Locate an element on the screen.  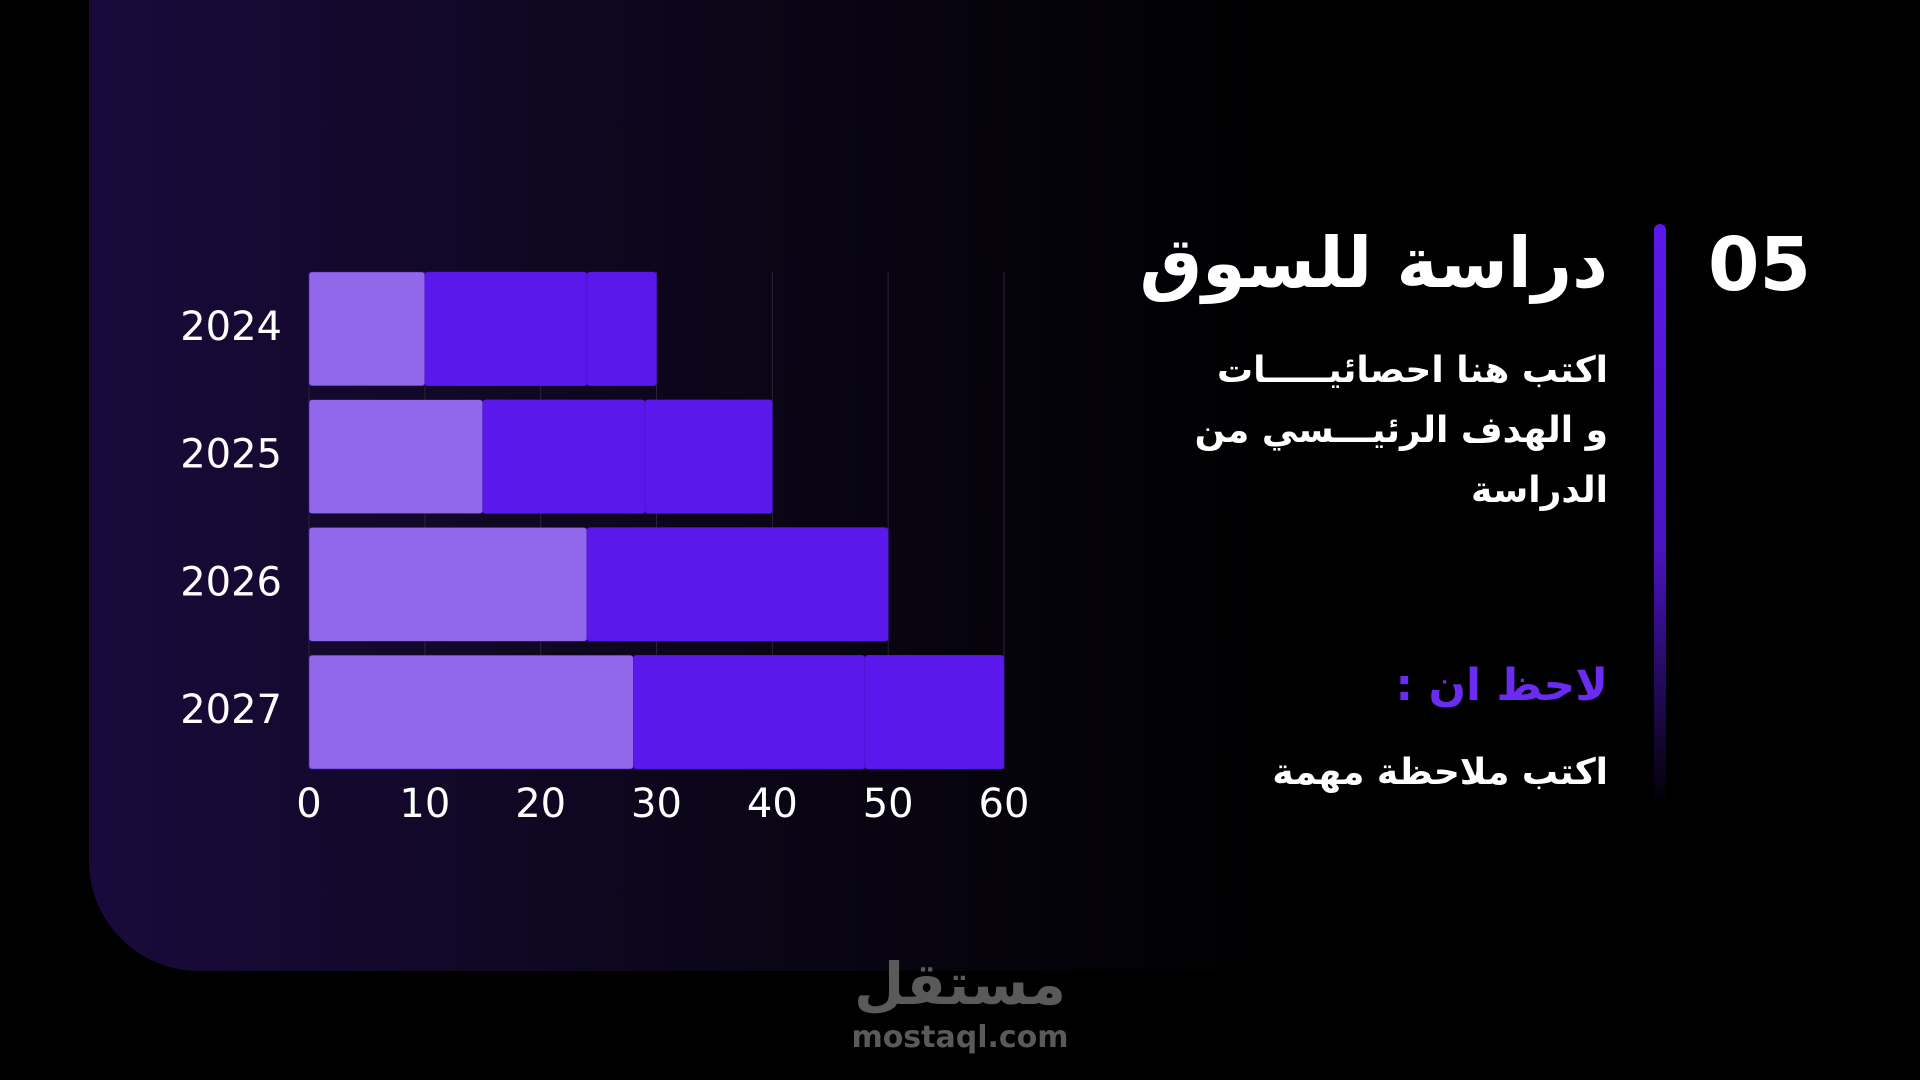
x-tick-label: 40 is located at coordinates (772, 804).